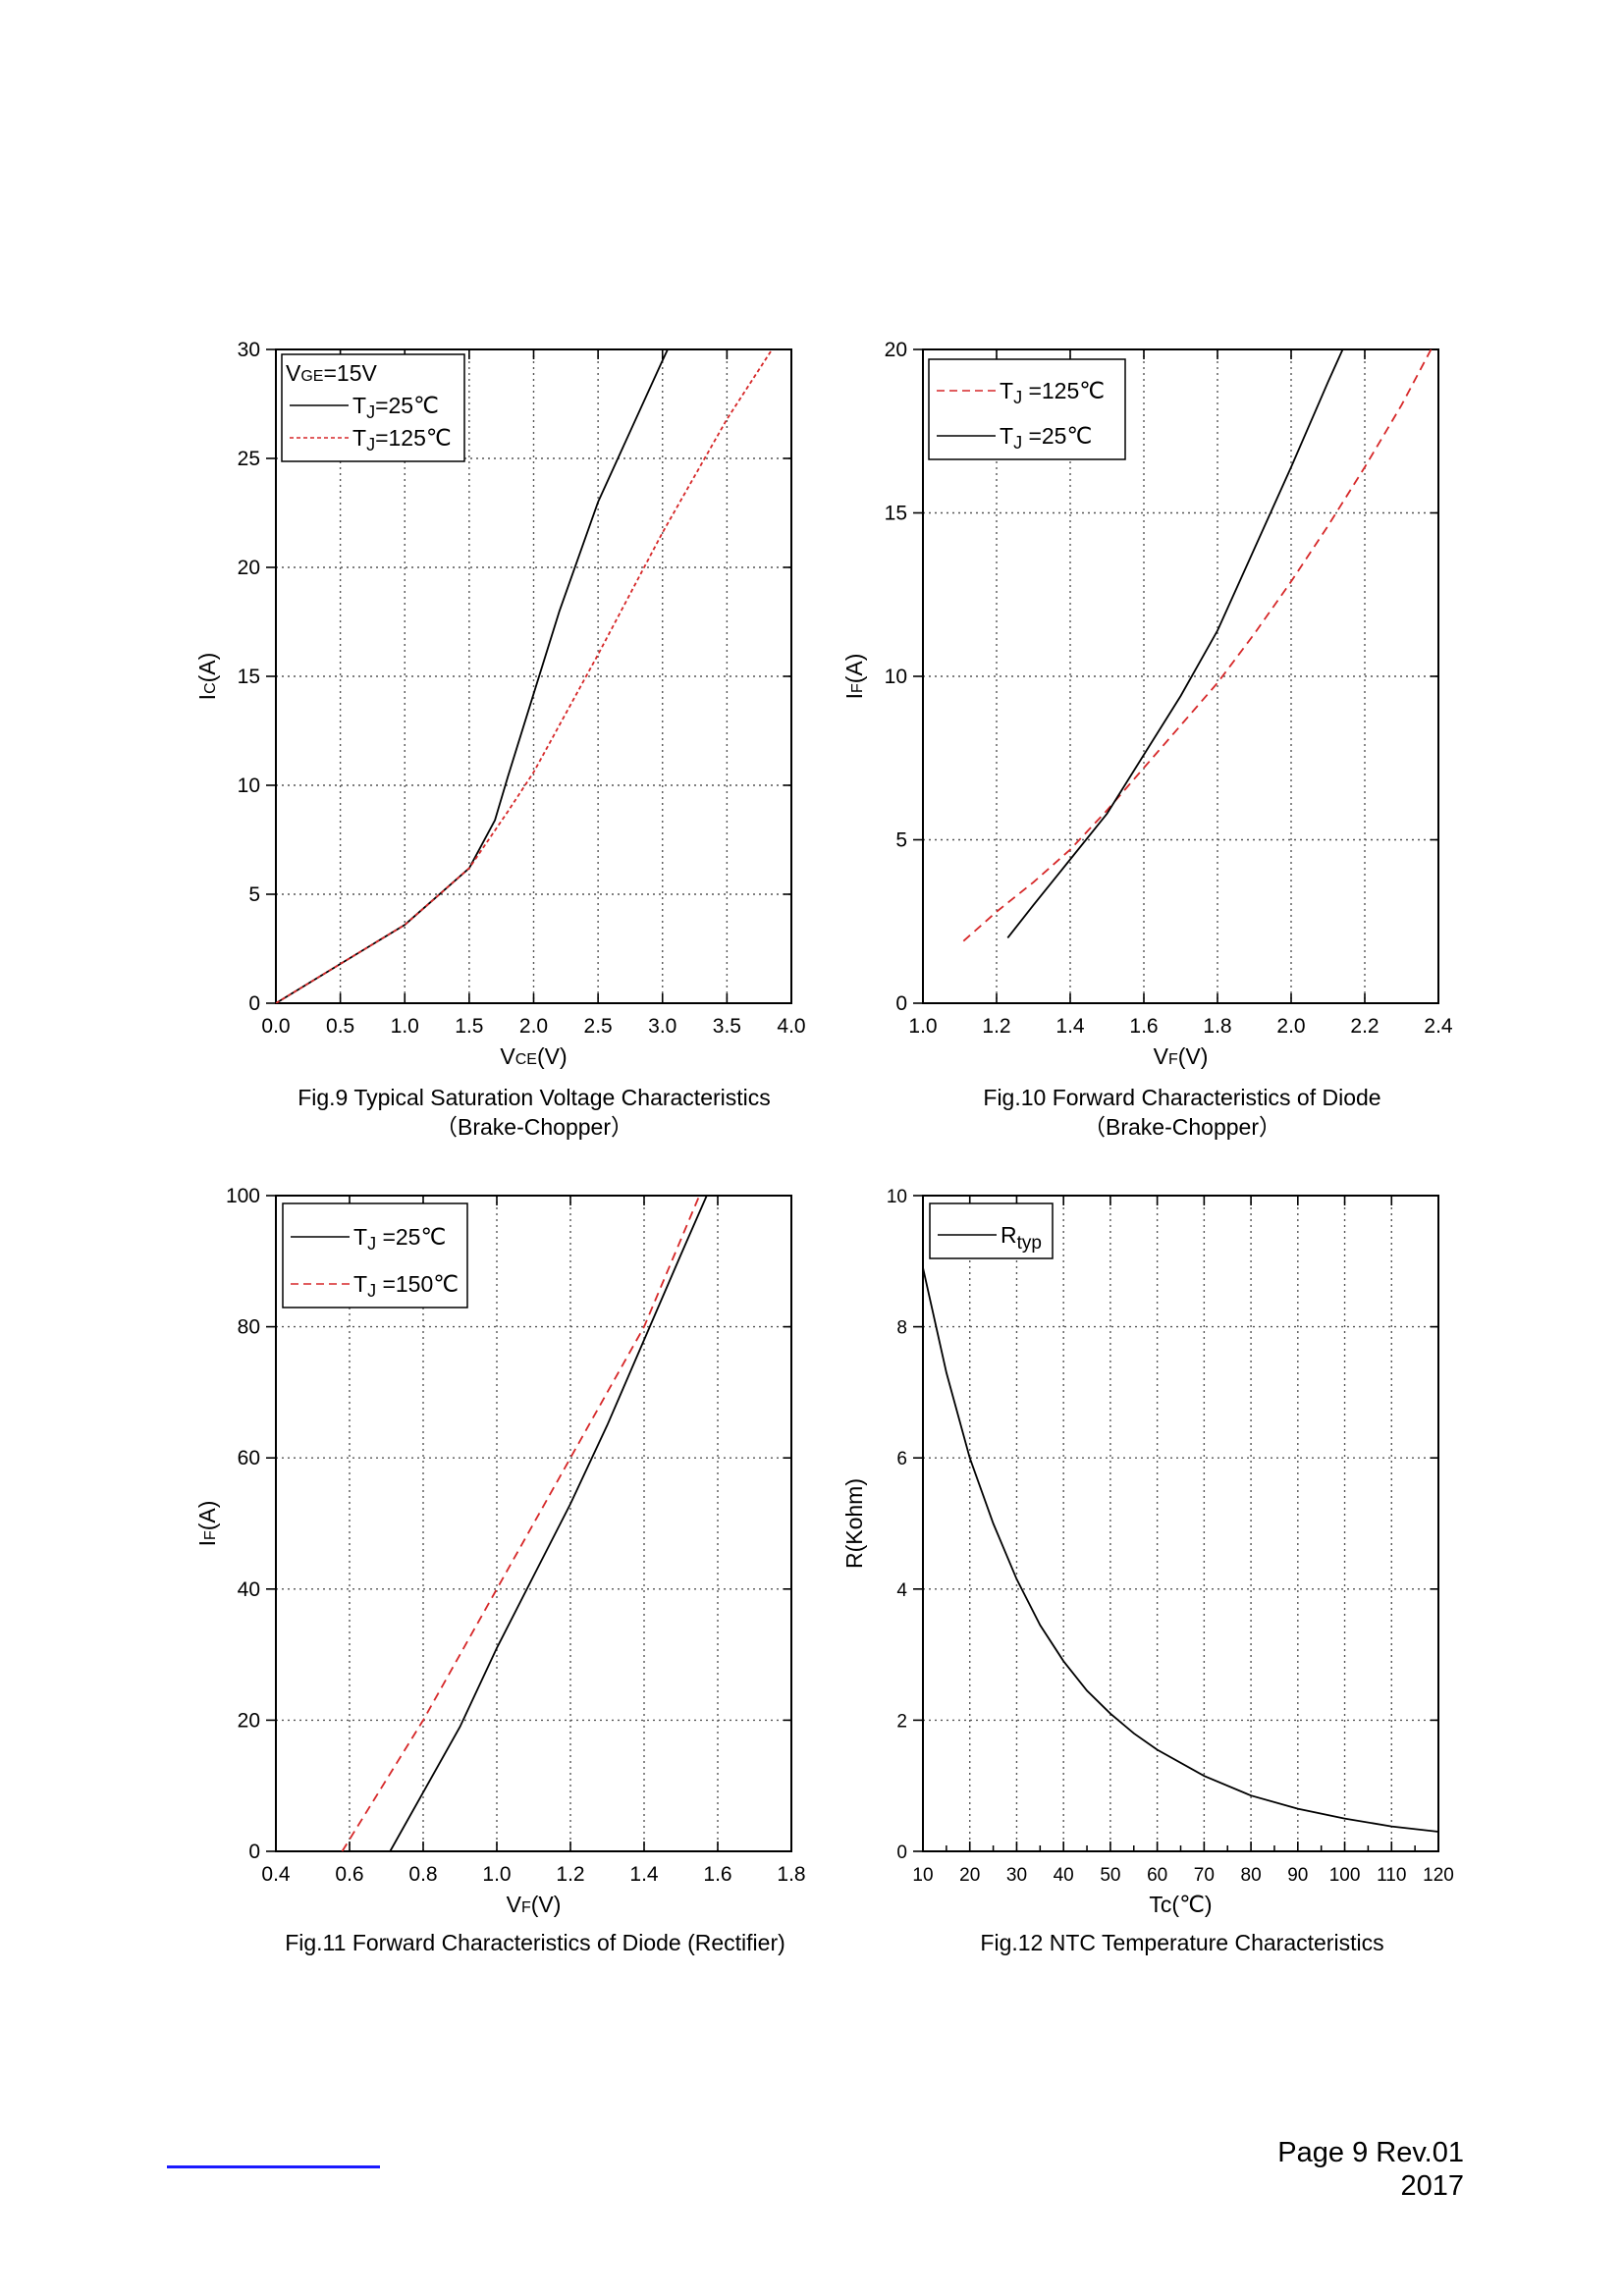 This screenshot has width=1623, height=2296. Describe the element at coordinates (331, 373) in the screenshot. I see `legend-header: VGE=15V` at that location.